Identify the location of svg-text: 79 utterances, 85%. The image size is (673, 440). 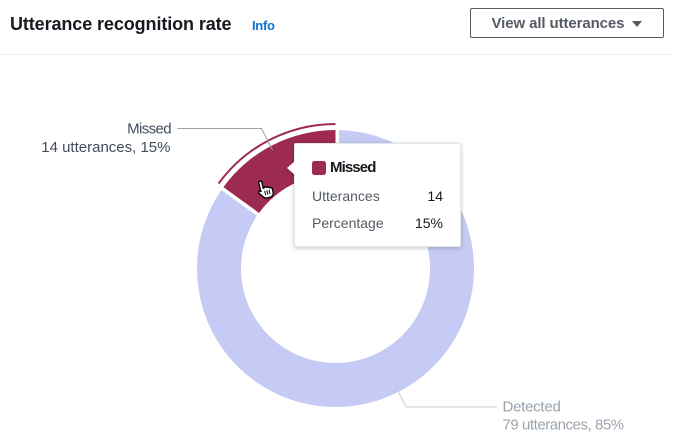
(563, 425).